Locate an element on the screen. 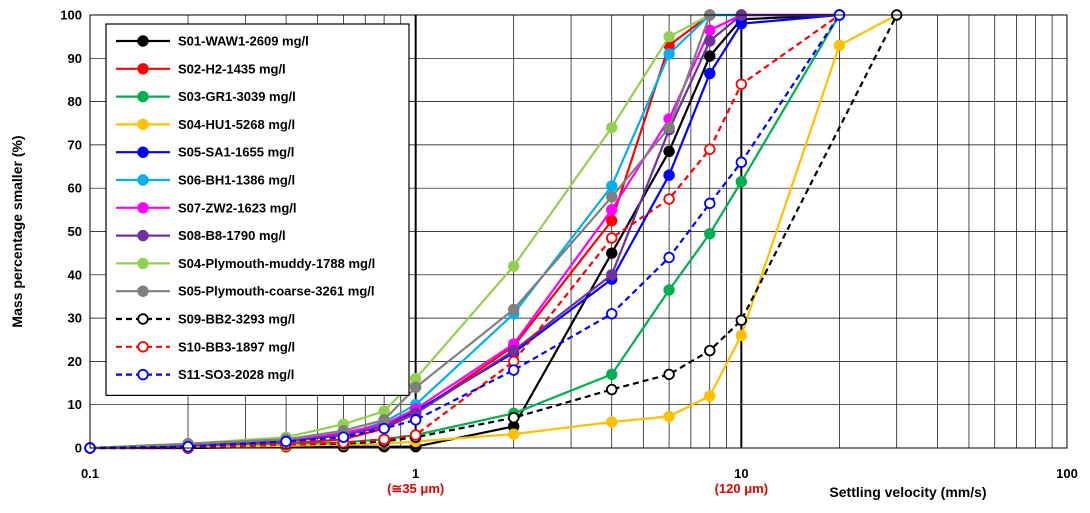 The image size is (1090, 513). legend-item: S08-B8-1790 mg/l is located at coordinates (201, 235).